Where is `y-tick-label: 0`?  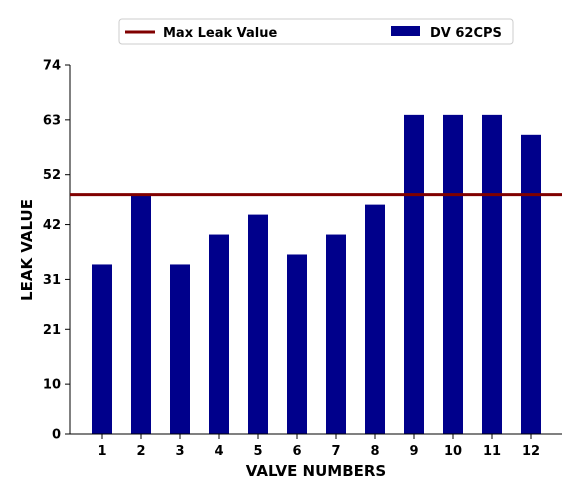 y-tick-label: 0 is located at coordinates (56, 435).